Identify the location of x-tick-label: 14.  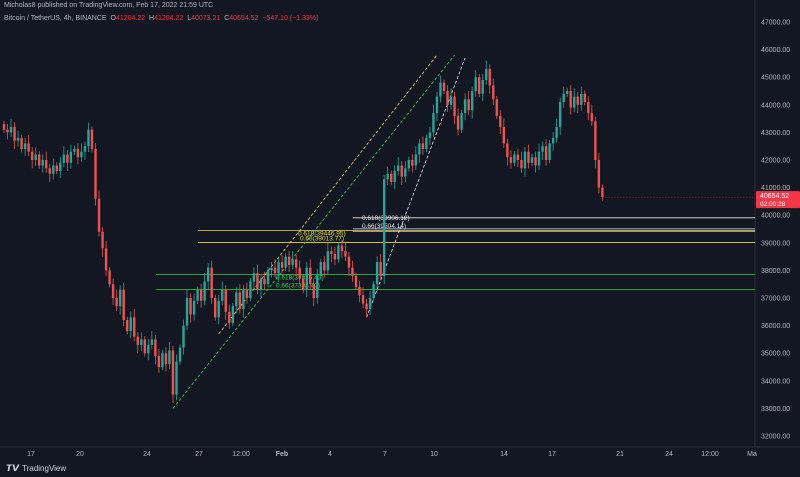
(504, 454).